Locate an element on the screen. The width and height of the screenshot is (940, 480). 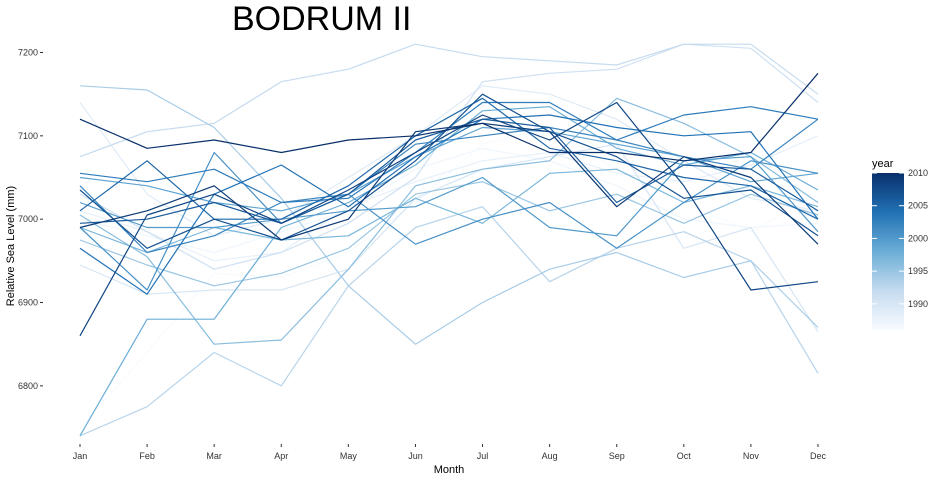
x-tick-label: May is located at coordinates (349, 456).